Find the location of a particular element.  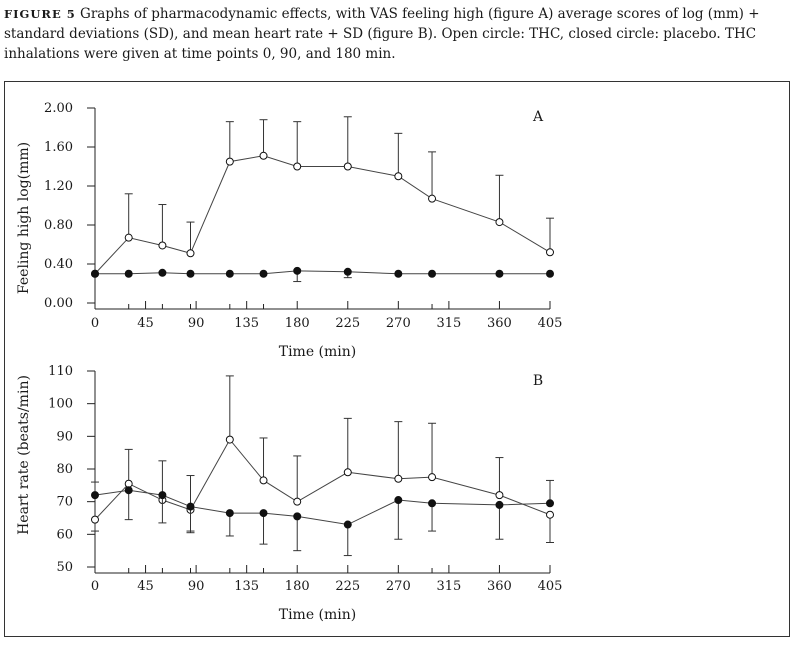

y-tick-label: 50 is located at coordinates (64, 567).